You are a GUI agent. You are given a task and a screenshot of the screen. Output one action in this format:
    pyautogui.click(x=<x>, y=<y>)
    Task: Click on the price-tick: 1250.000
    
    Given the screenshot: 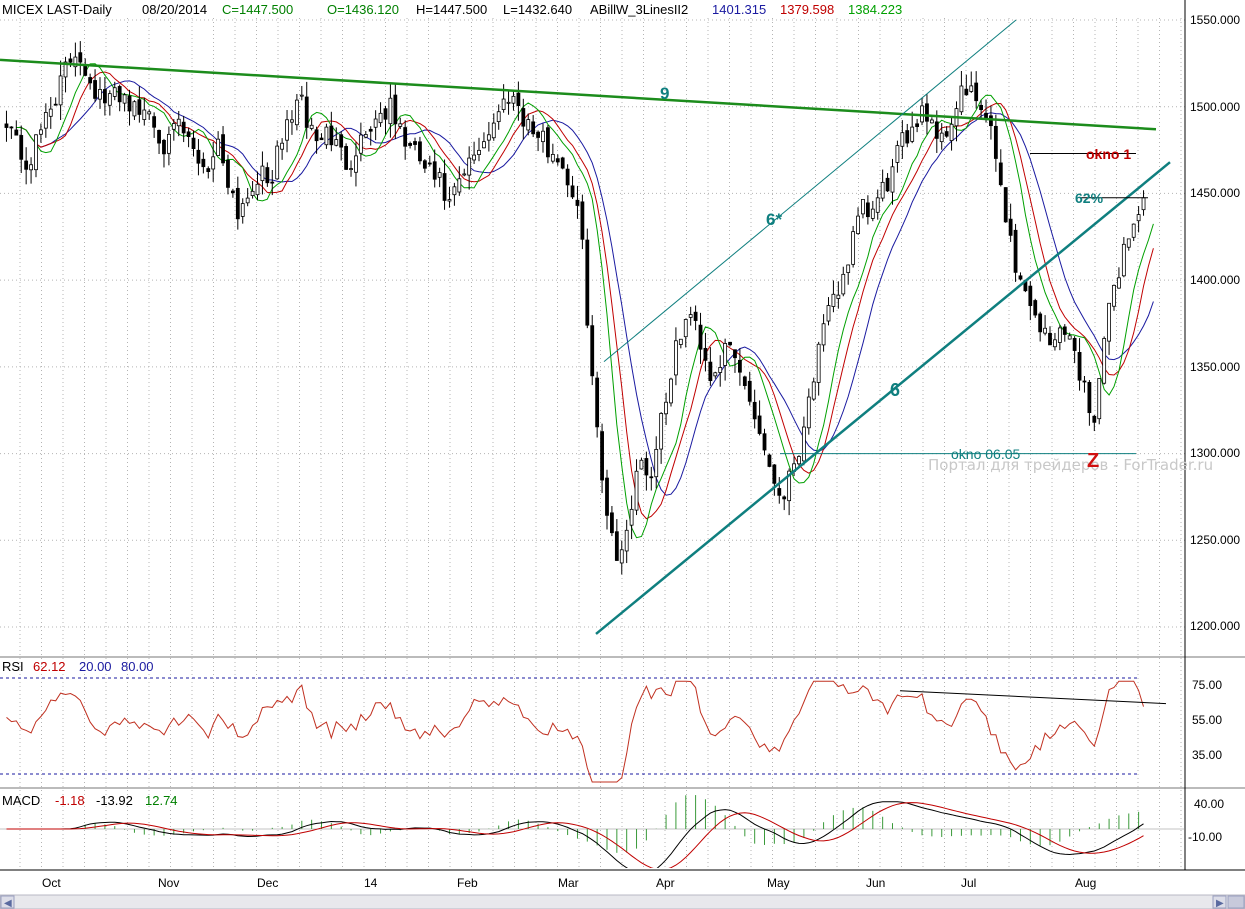 What is the action you would take?
    pyautogui.click(x=1215, y=540)
    